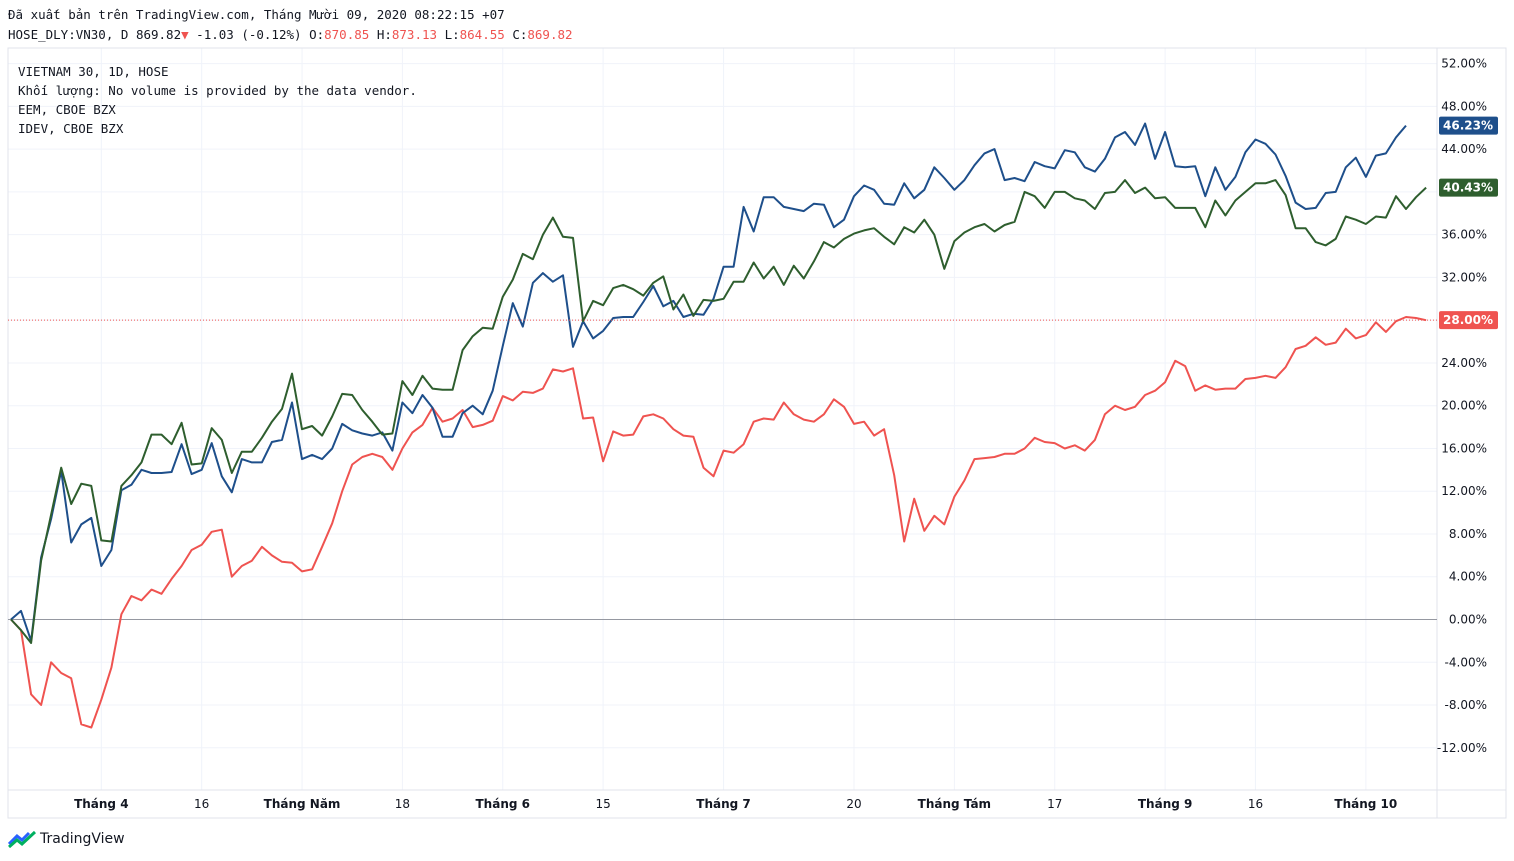 The height and width of the screenshot is (861, 1514). Describe the element at coordinates (317, 34) in the screenshot. I see `open-label: O:` at that location.